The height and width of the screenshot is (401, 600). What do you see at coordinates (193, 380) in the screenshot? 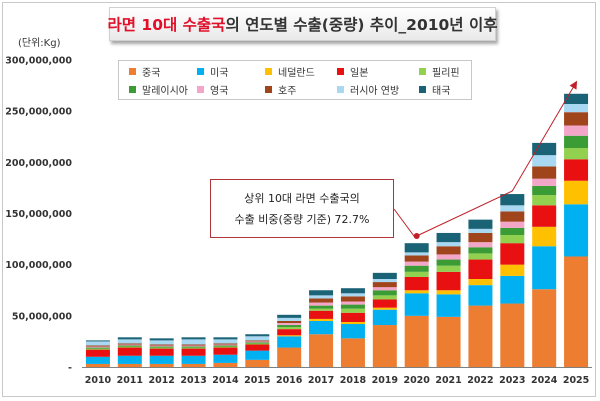
I see `x-tick-label: 2013` at bounding box center [193, 380].